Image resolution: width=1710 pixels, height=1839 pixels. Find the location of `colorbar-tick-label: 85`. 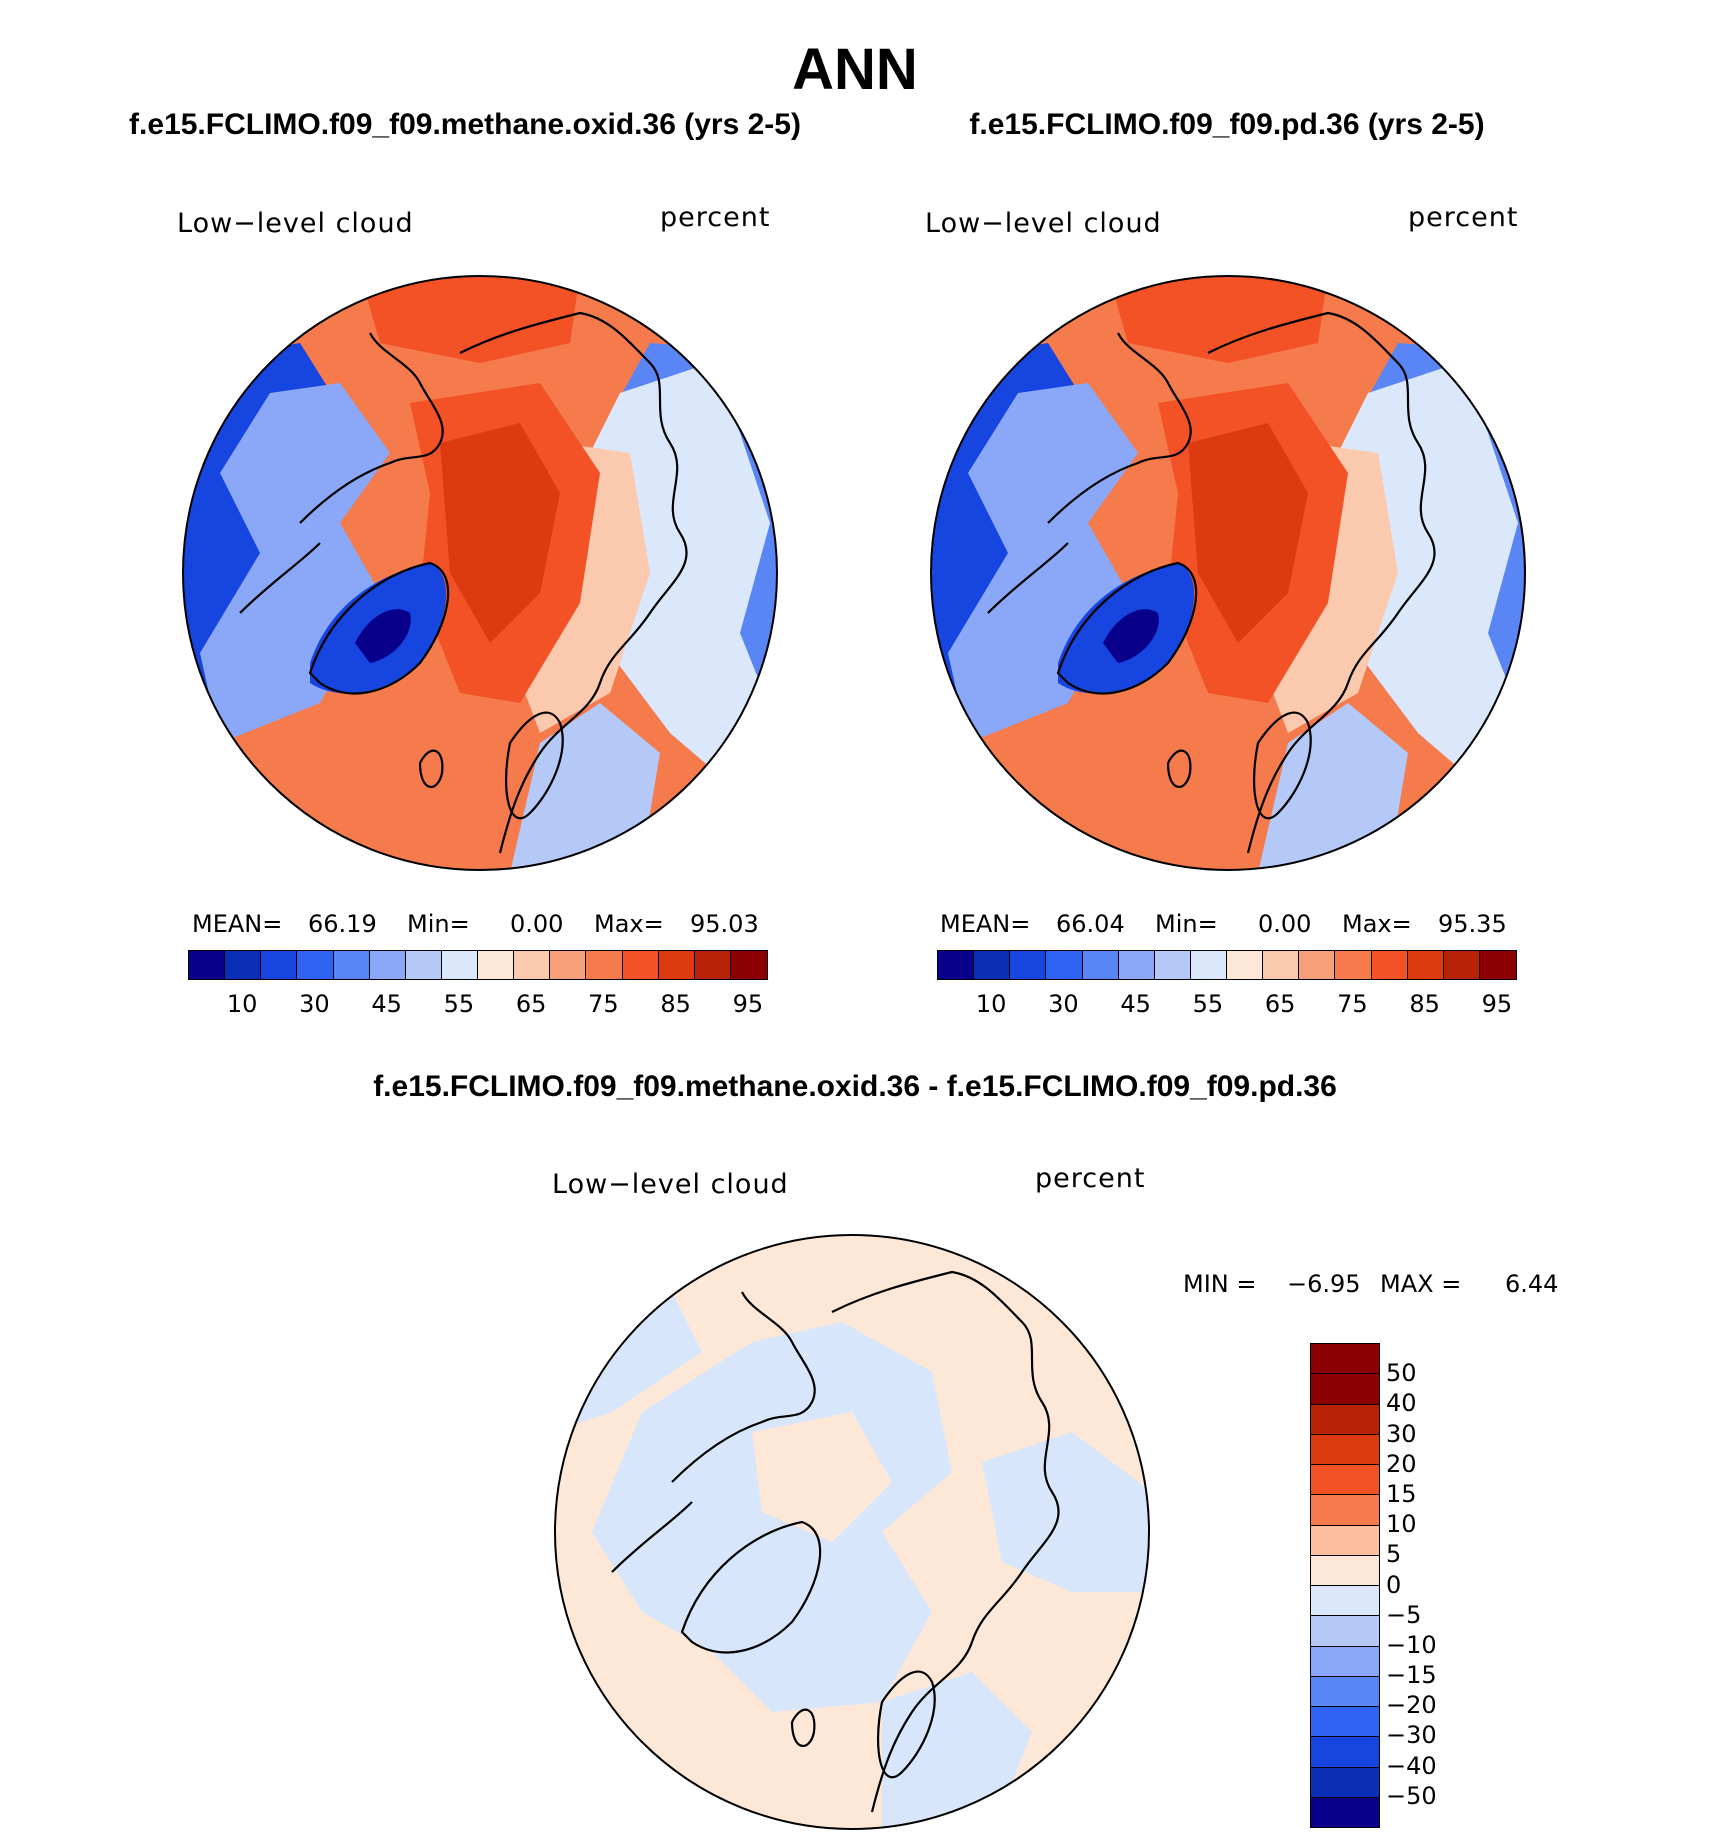

colorbar-tick-label: 85 is located at coordinates (675, 1004).